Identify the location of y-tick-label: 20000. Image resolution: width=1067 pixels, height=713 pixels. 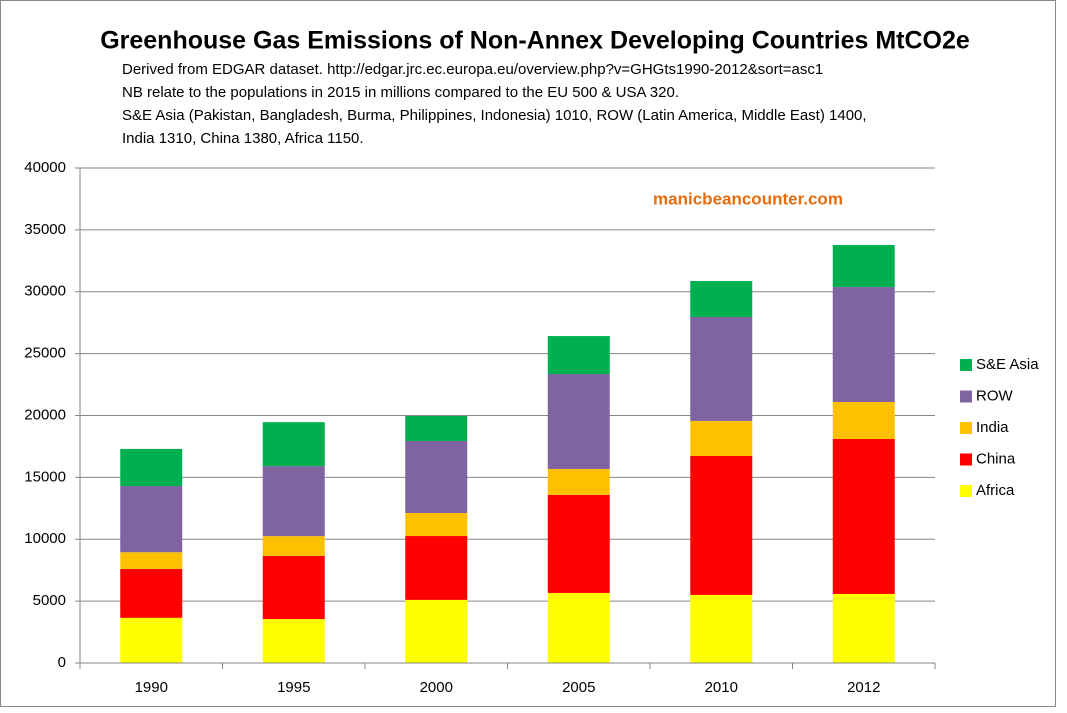
(45, 414).